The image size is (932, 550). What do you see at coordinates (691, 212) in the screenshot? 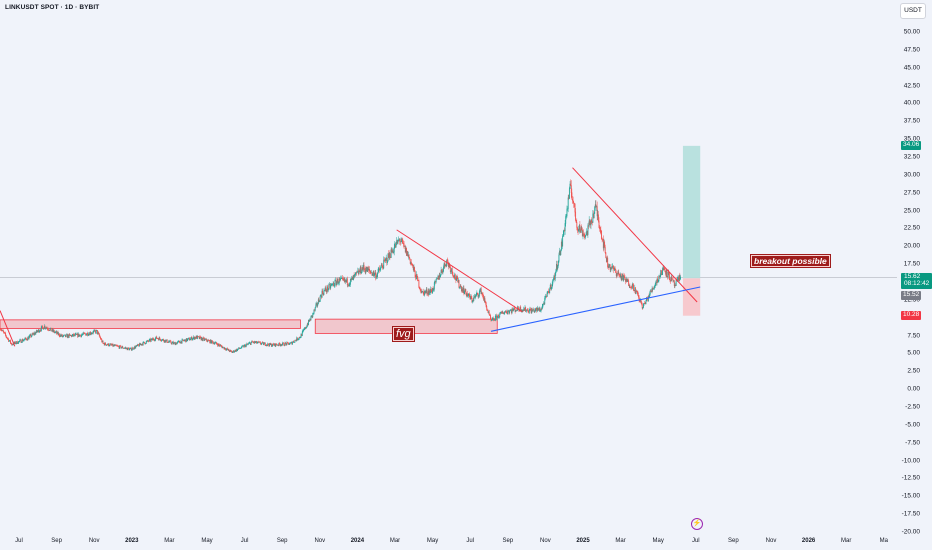
I see `profit-zone` at bounding box center [691, 212].